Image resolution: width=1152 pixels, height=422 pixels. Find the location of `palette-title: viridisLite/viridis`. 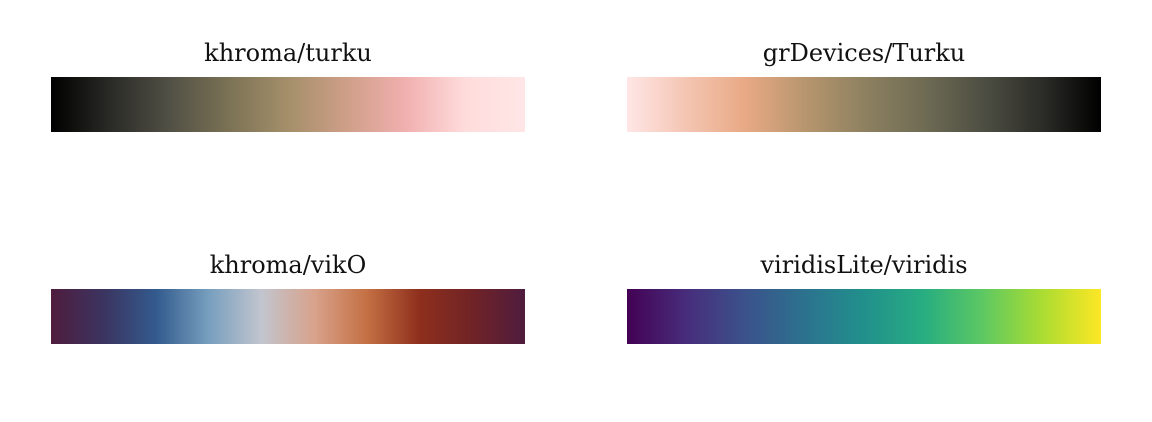

palette-title: viridisLite/viridis is located at coordinates (864, 265).